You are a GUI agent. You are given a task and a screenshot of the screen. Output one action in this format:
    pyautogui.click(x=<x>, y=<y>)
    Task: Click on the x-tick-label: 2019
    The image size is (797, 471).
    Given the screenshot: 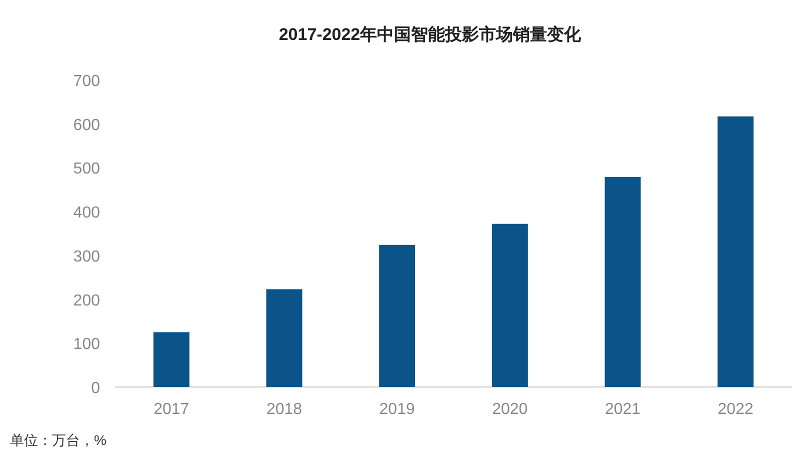 What is the action you would take?
    pyautogui.click(x=397, y=409)
    